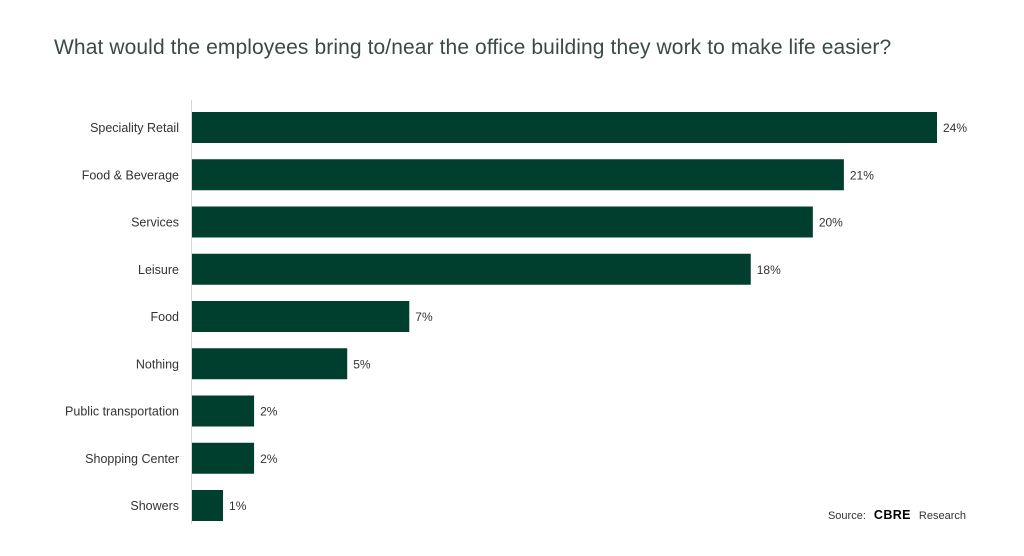 The height and width of the screenshot is (556, 1024). What do you see at coordinates (955, 128) in the screenshot?
I see `value-label: 24%` at bounding box center [955, 128].